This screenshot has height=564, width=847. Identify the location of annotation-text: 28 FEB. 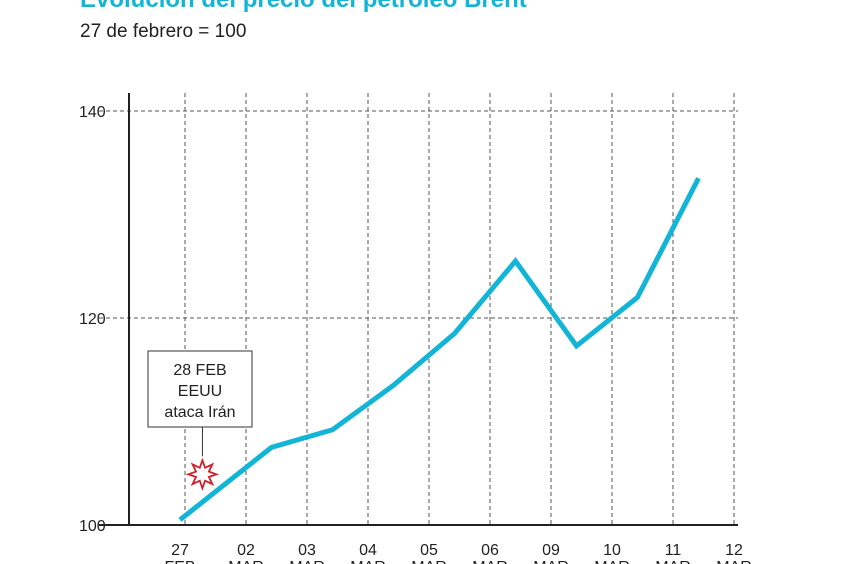
(199, 370).